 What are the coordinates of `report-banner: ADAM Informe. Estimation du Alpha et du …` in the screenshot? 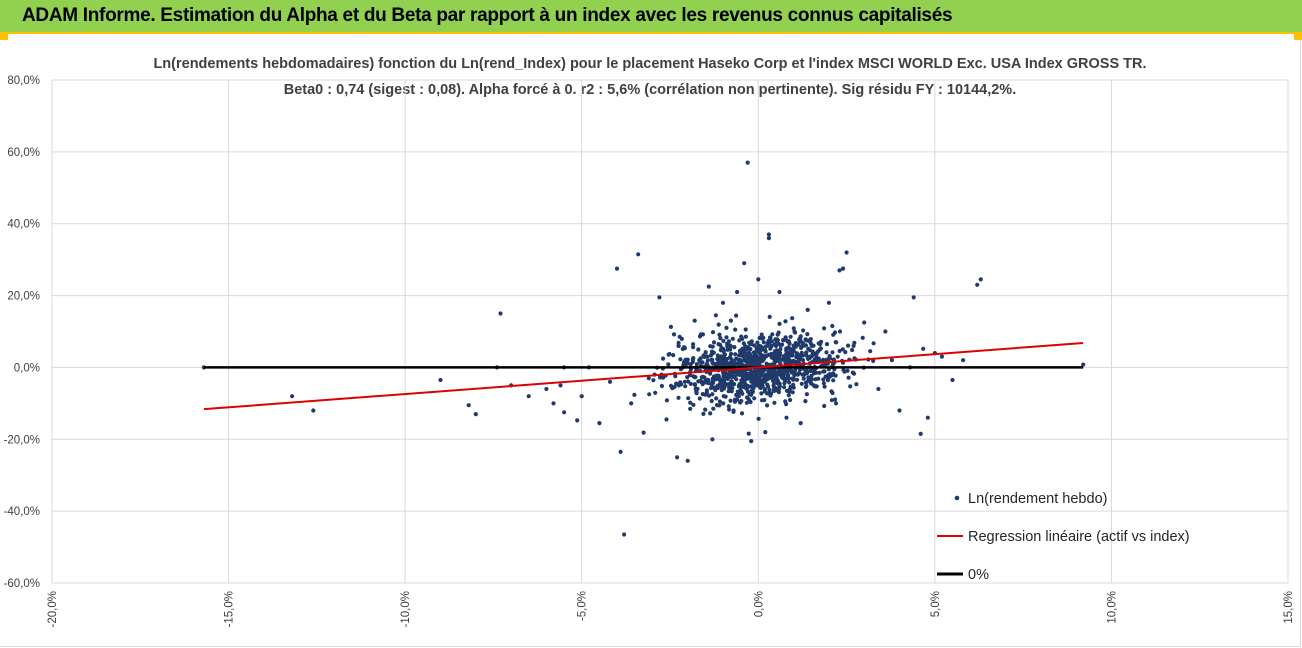 It's located at (651, 17).